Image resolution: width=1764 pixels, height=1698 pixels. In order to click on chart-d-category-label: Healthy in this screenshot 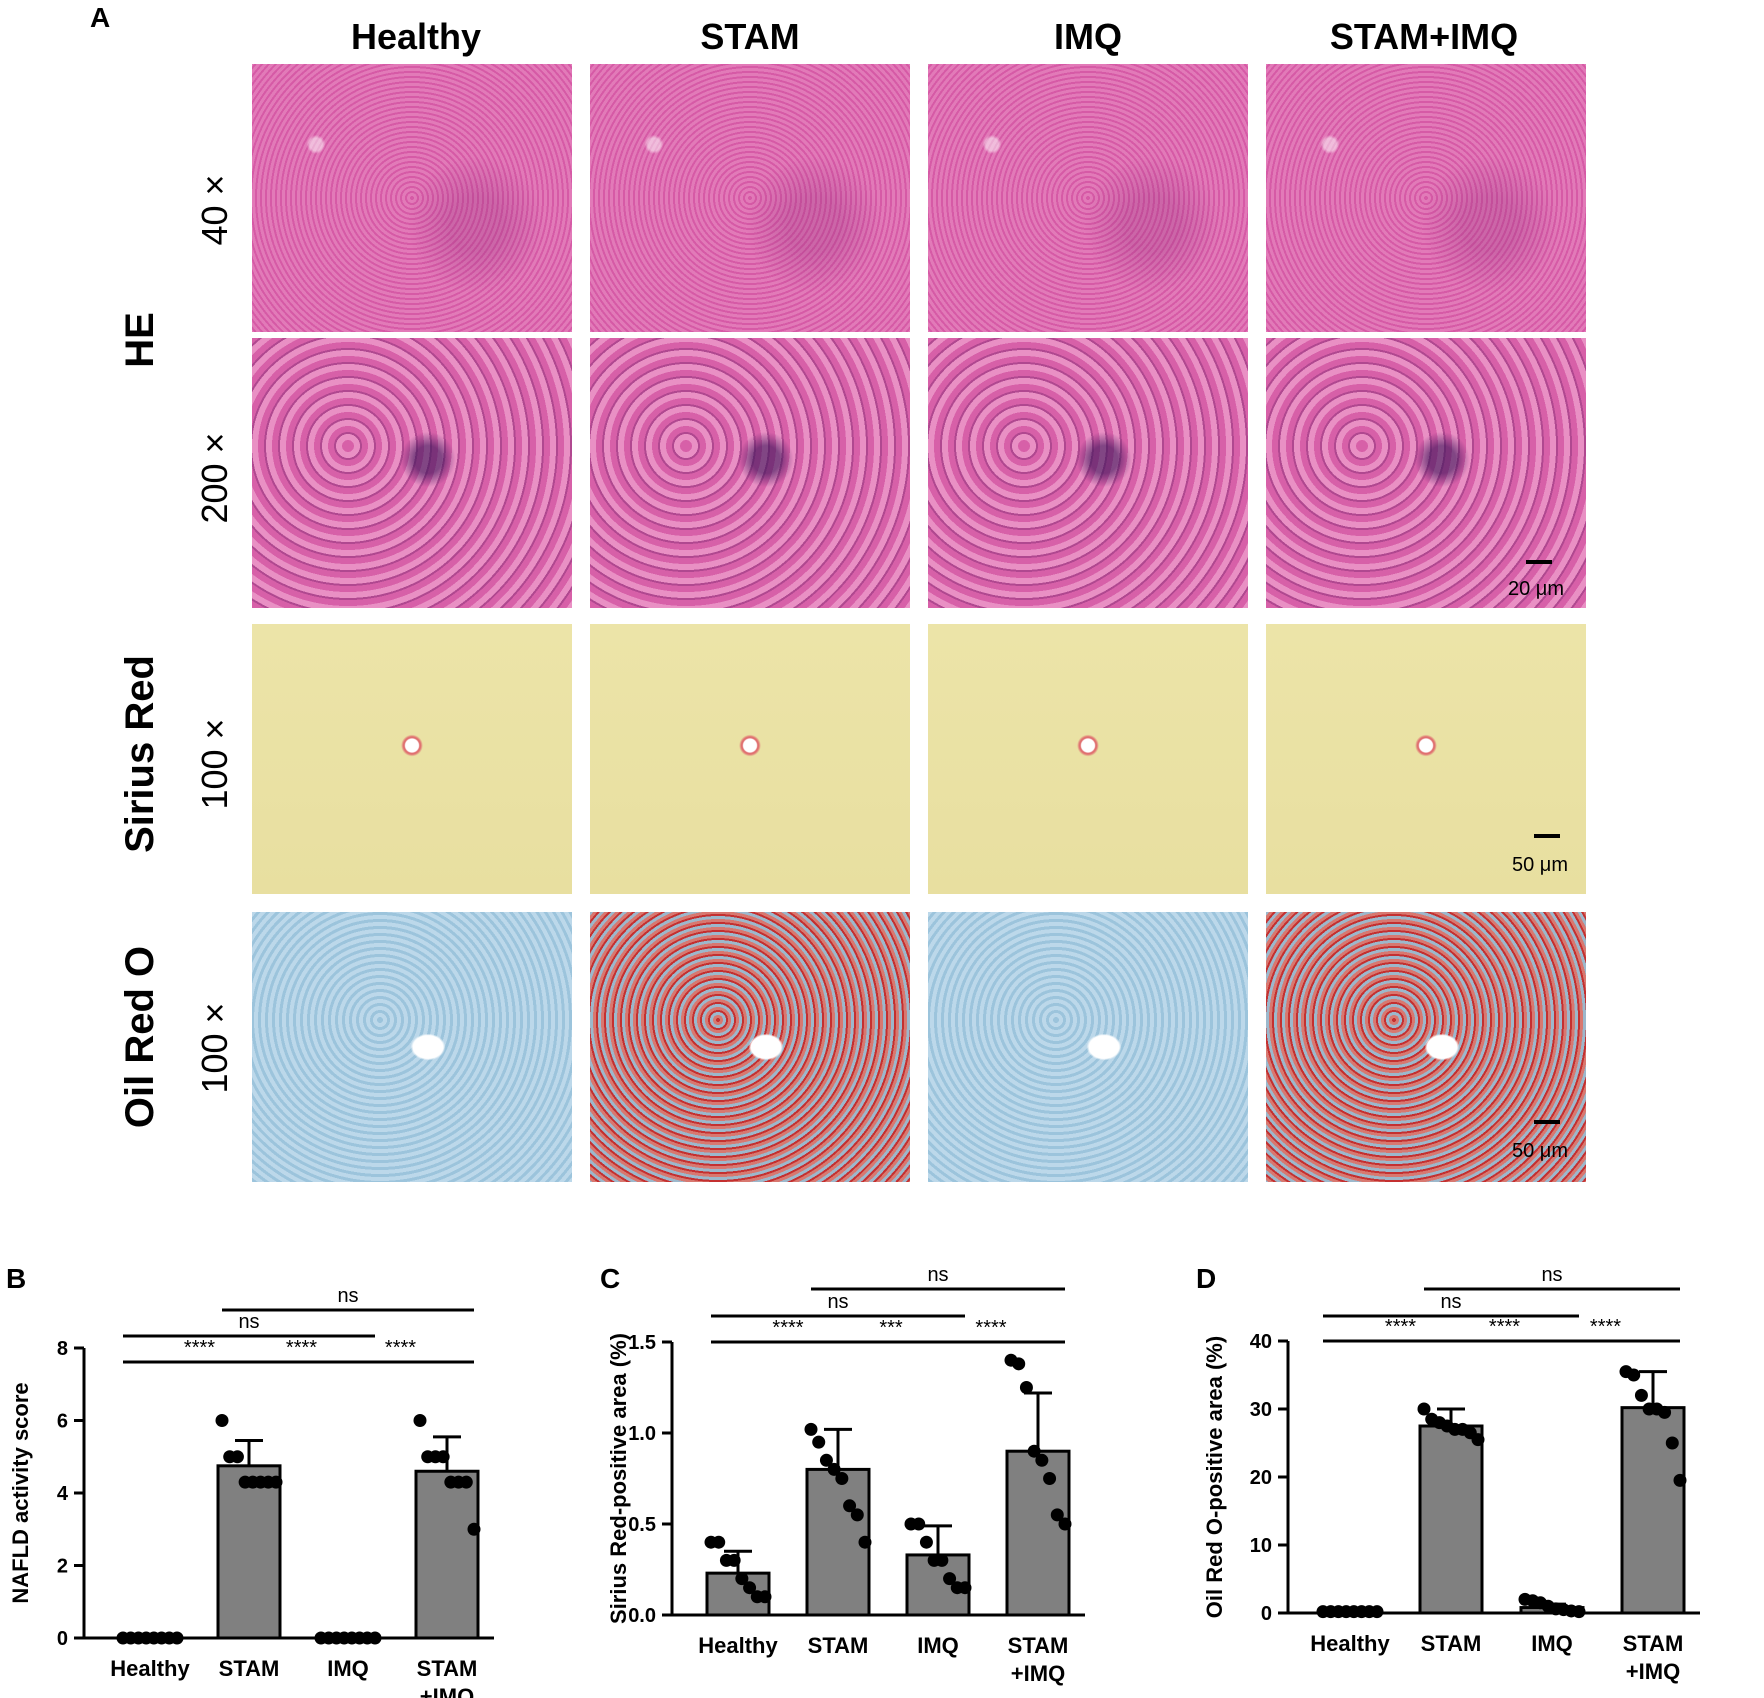, I will do `click(1350, 1643)`.